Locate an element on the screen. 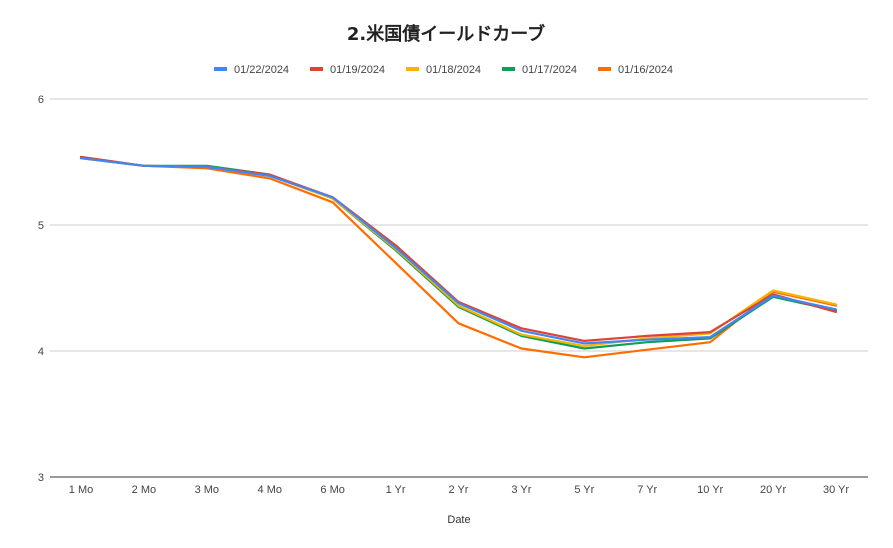 This screenshot has height=548, width=893. y-tick-label: 6 is located at coordinates (41, 100).